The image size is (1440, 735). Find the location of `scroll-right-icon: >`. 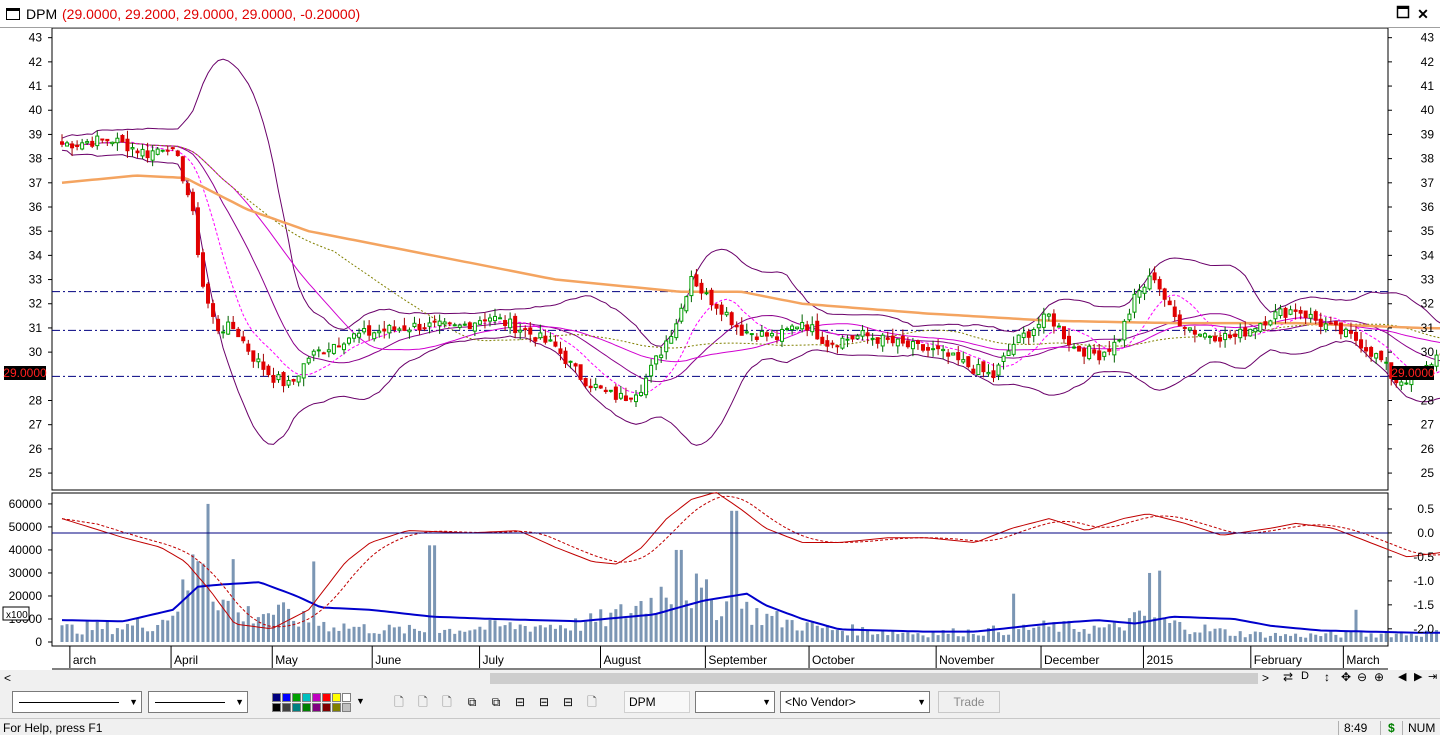

scroll-right-icon: > is located at coordinates (1265, 678).